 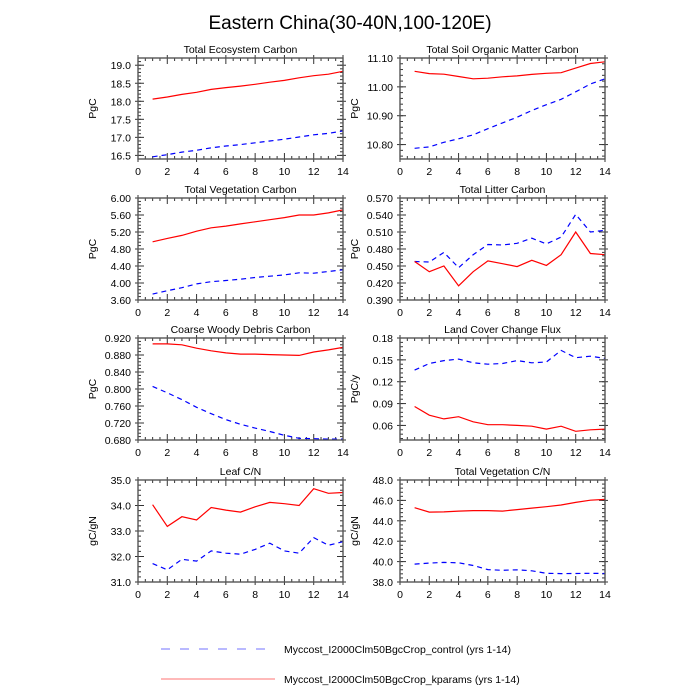 I want to click on y-tick-label: 3.60, so click(x=121, y=301).